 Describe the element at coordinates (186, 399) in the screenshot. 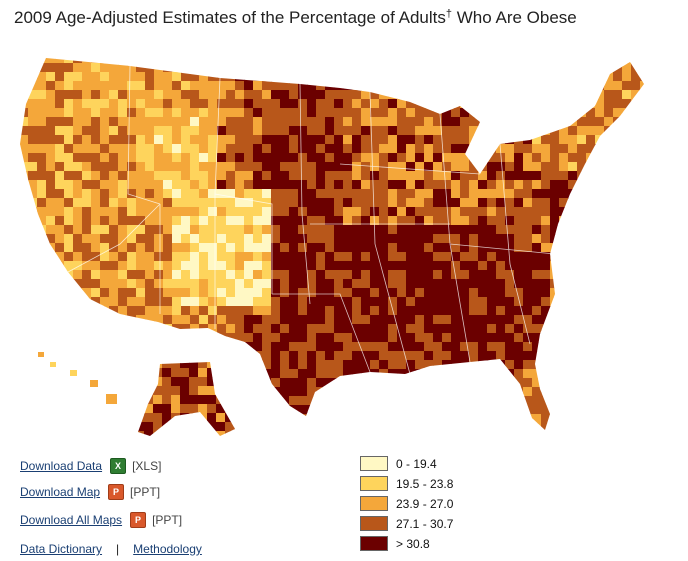

I see `alaska-map-layer` at that location.